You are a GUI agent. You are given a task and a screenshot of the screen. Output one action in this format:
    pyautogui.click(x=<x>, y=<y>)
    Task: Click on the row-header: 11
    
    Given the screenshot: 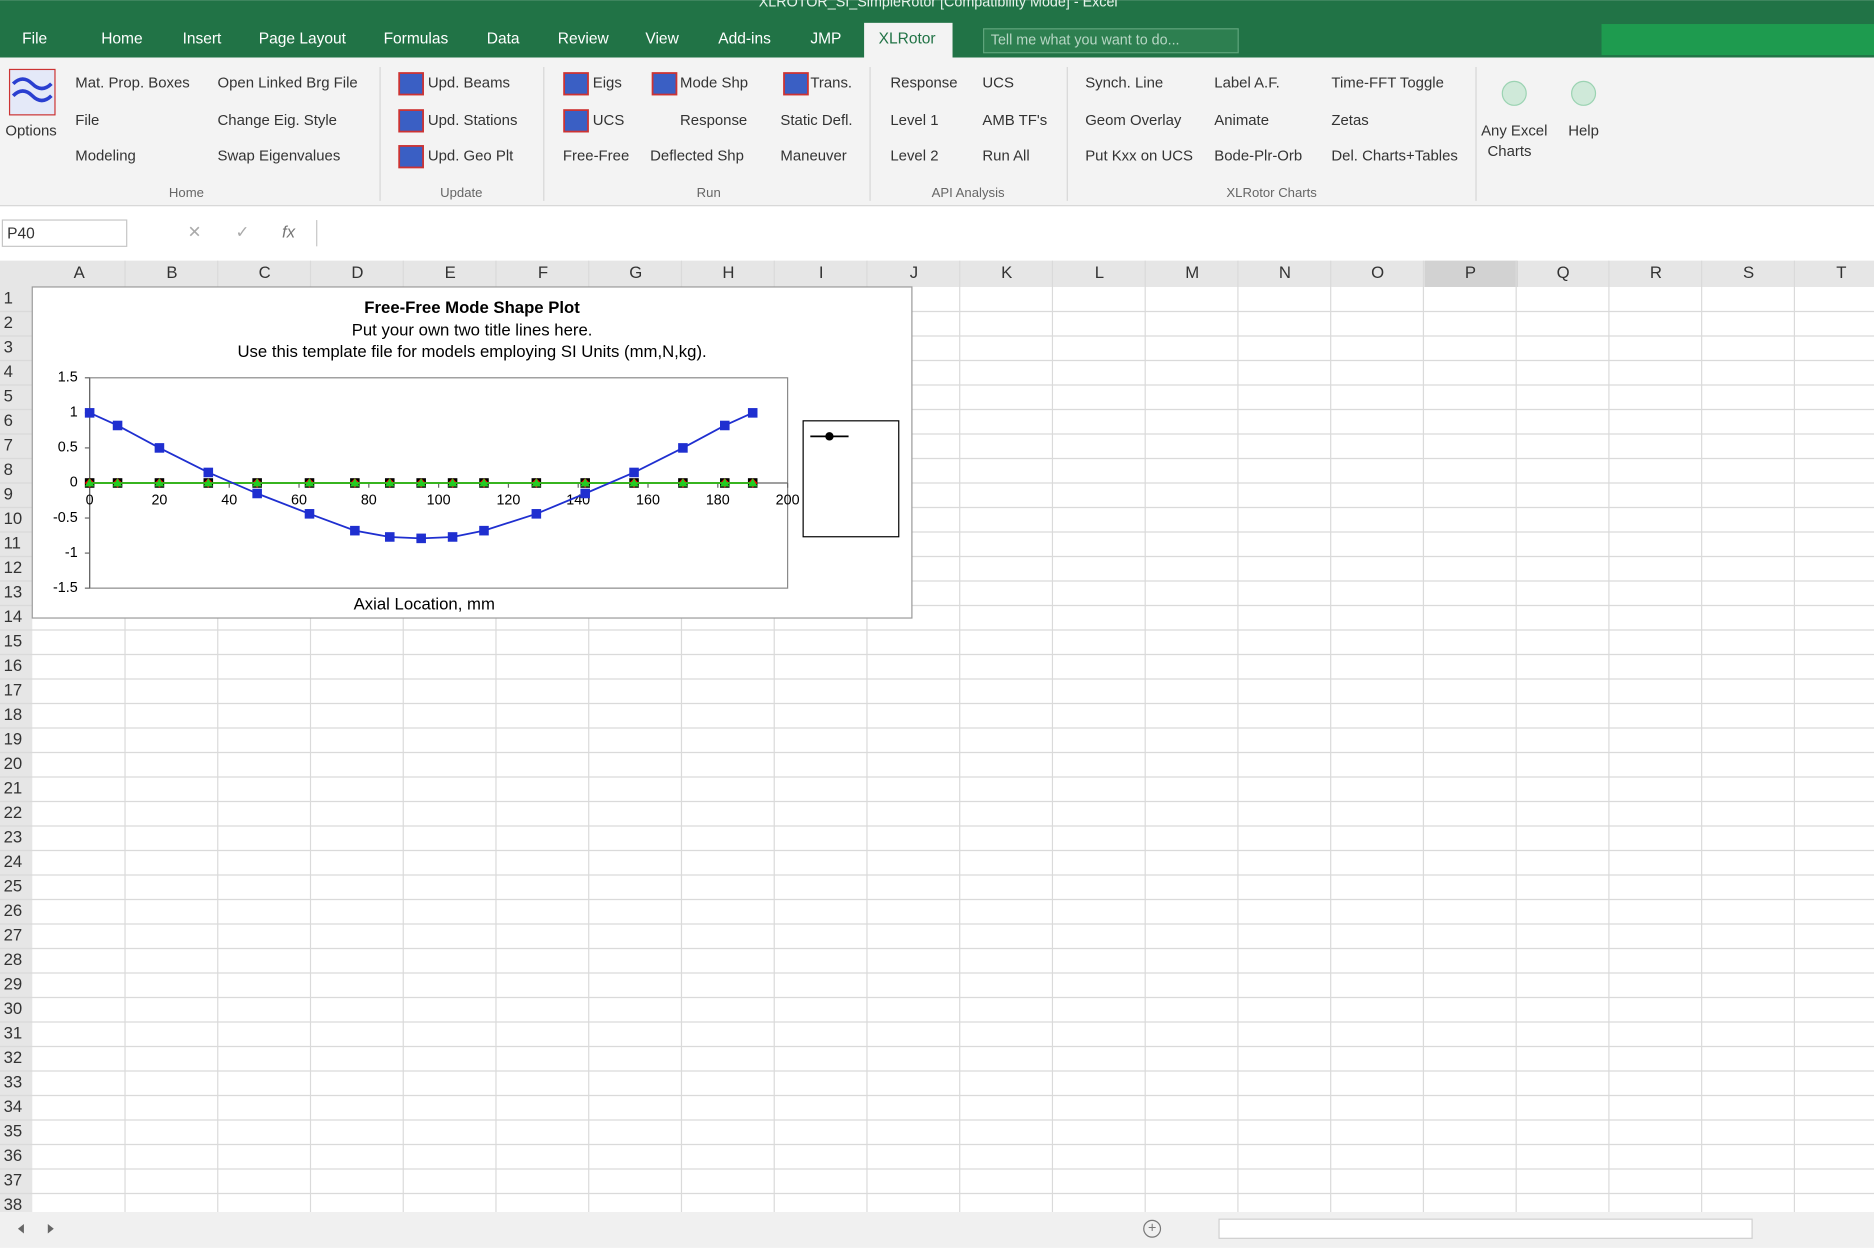 What is the action you would take?
    pyautogui.click(x=12, y=543)
    